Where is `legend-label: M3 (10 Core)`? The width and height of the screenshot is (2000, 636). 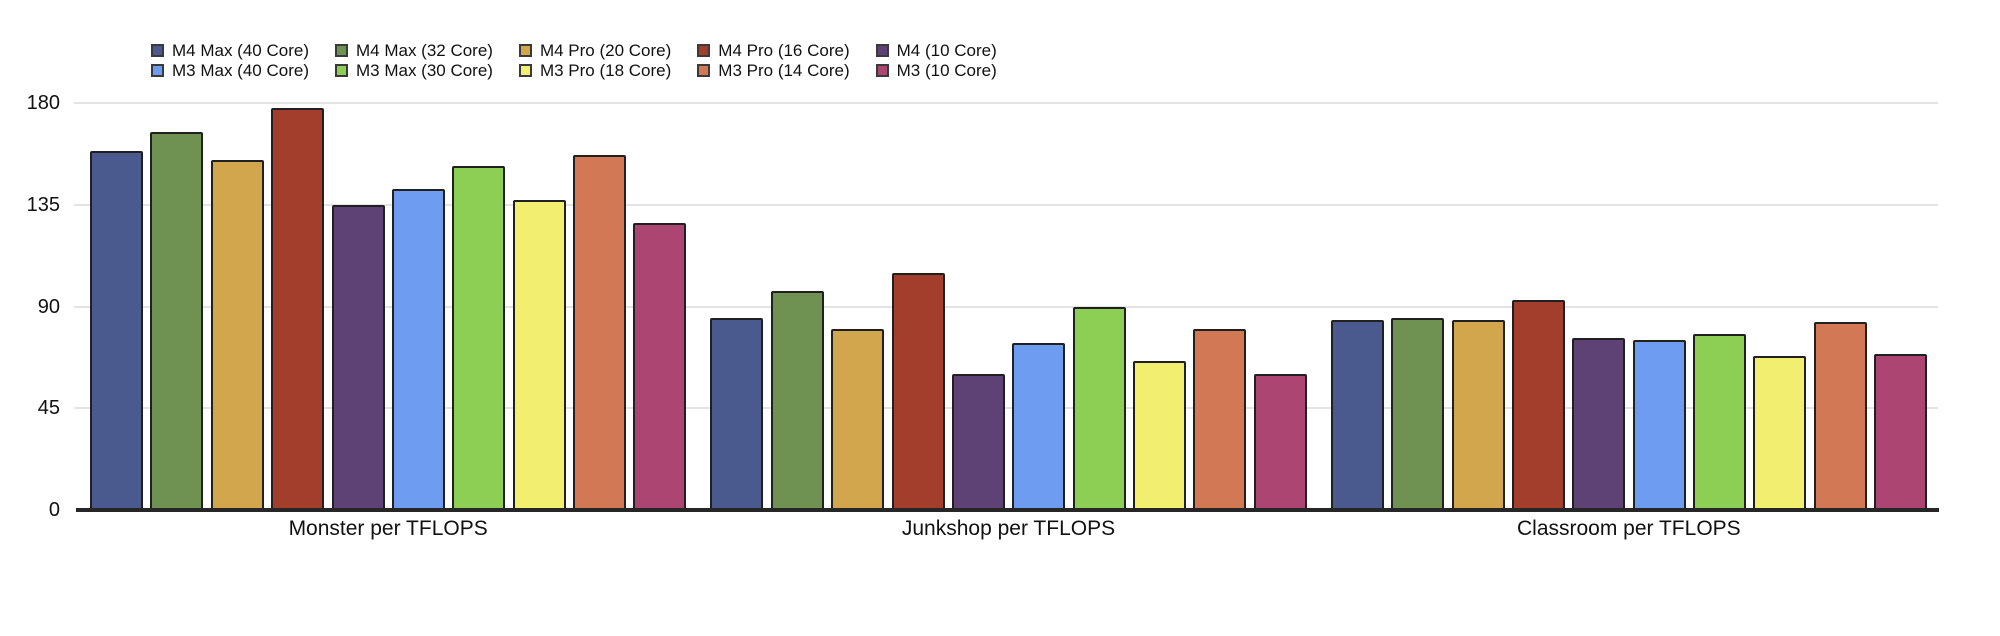
legend-label: M3 (10 Core) is located at coordinates (946, 70).